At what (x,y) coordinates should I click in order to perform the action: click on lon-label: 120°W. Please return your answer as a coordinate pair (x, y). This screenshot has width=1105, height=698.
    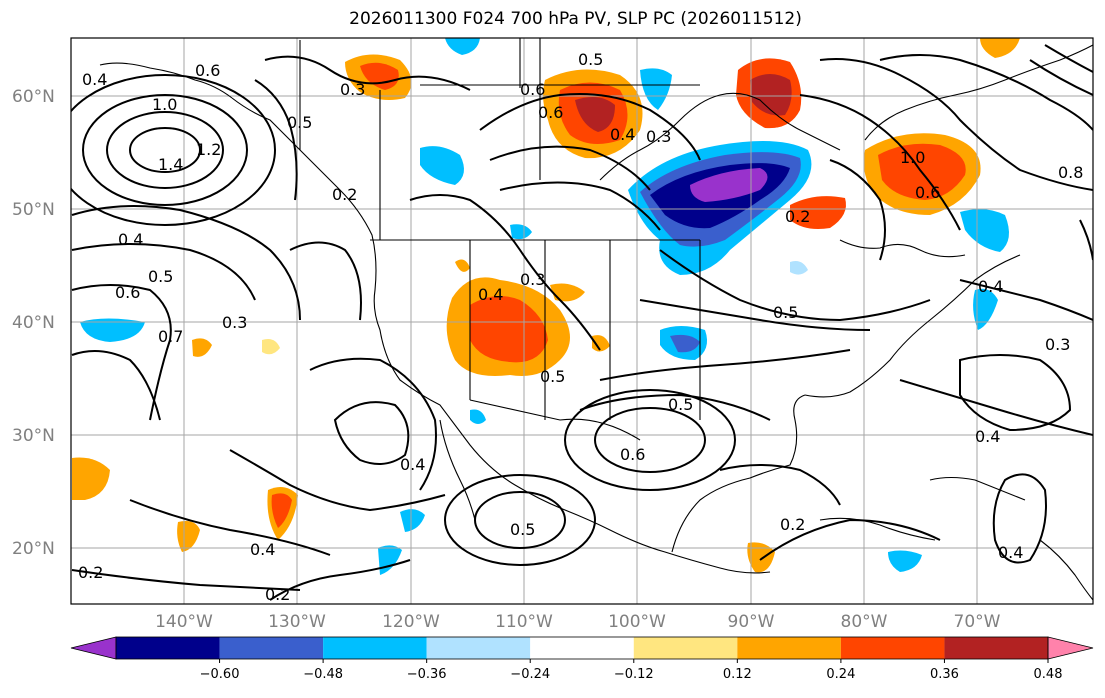
    Looking at the image, I should click on (411, 622).